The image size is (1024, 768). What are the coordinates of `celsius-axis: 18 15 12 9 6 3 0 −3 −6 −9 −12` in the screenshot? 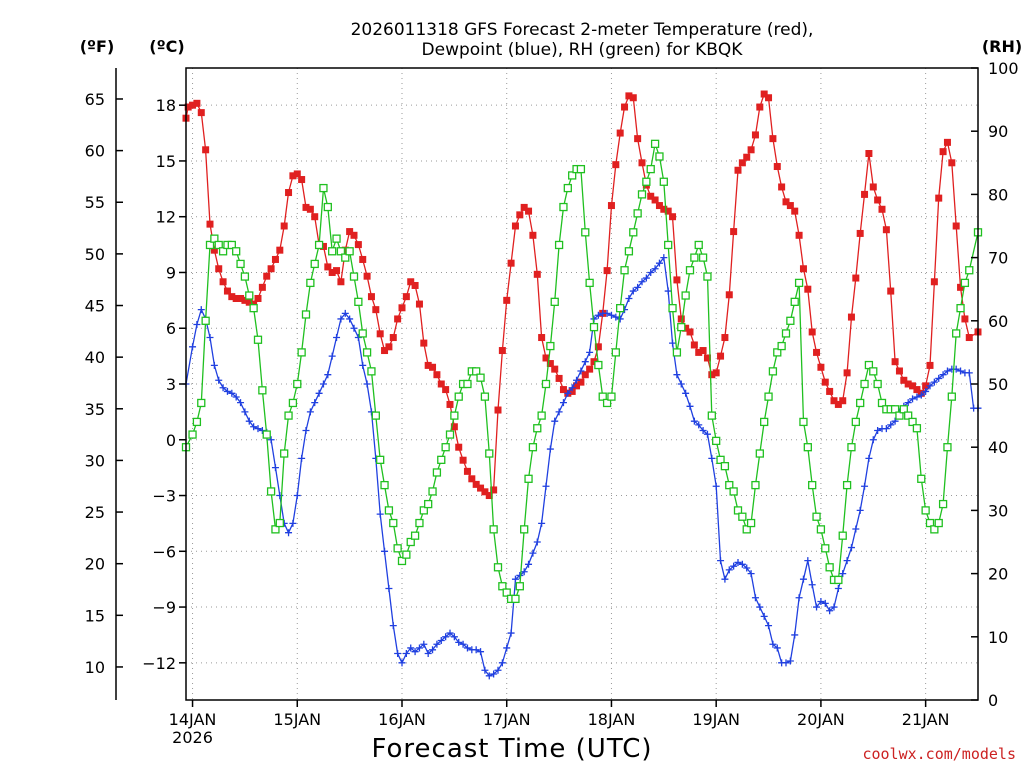 It's located at (164, 384).